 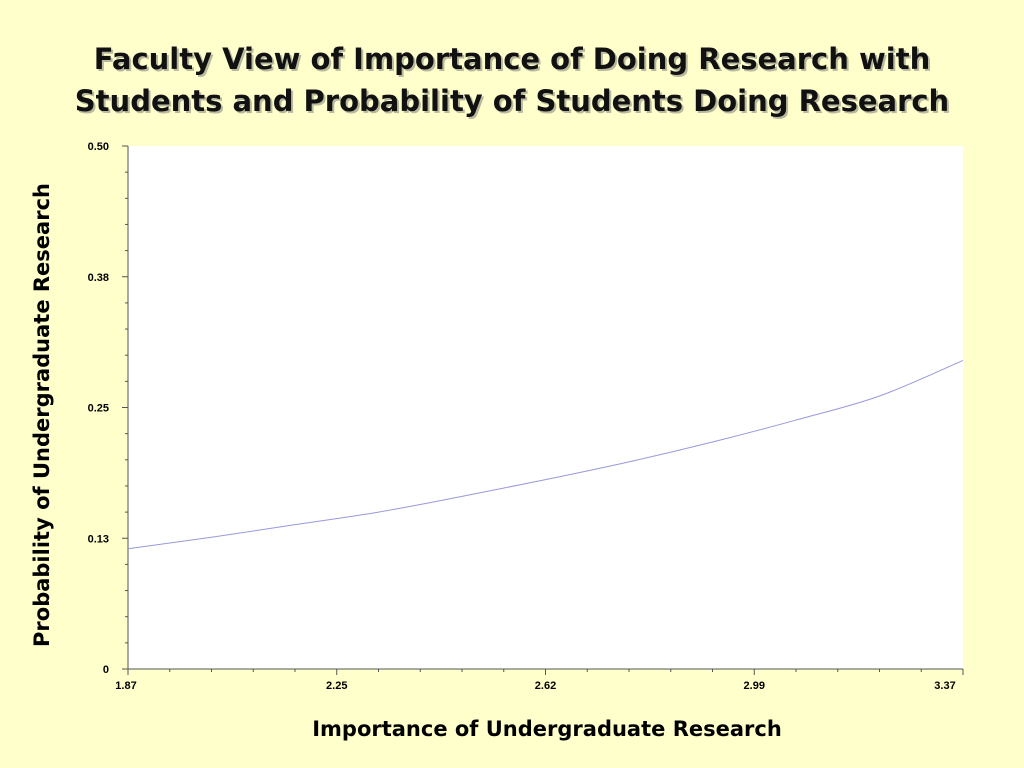 I want to click on x-tick-label: 2.62, so click(x=545, y=686).